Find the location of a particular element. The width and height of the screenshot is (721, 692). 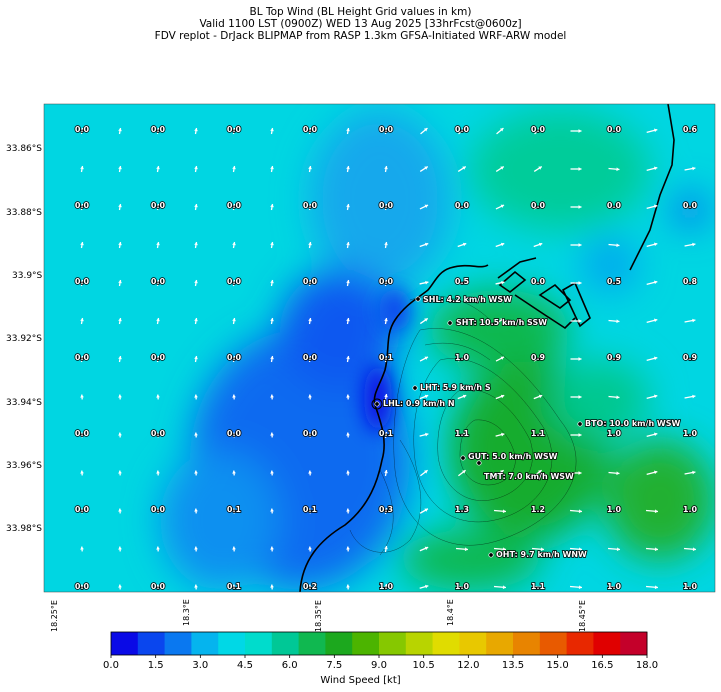

colorbar-tick-label: 0.0 is located at coordinates (111, 665).